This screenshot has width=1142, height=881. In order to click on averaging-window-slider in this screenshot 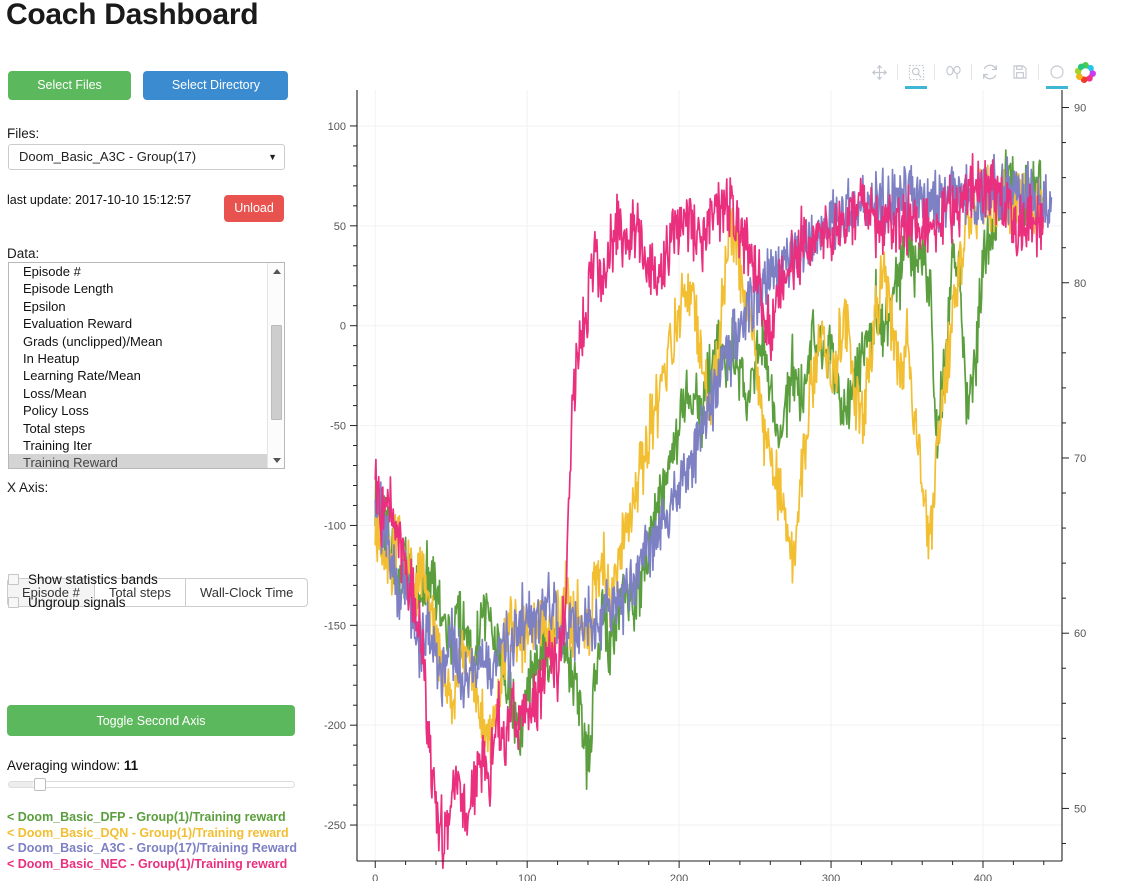, I will do `click(151, 784)`.